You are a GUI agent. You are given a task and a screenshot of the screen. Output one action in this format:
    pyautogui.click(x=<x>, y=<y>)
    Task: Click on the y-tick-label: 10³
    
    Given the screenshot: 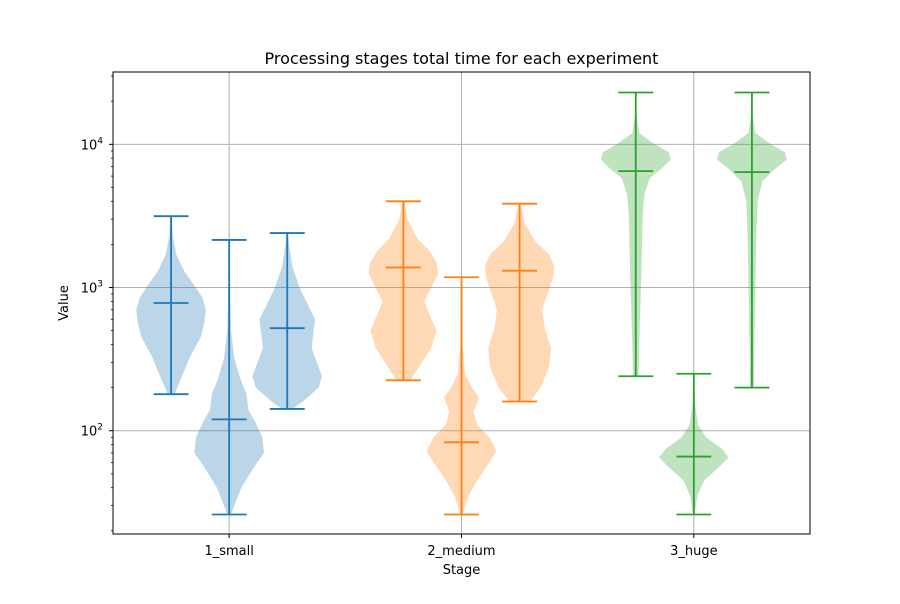 What is the action you would take?
    pyautogui.click(x=92, y=288)
    